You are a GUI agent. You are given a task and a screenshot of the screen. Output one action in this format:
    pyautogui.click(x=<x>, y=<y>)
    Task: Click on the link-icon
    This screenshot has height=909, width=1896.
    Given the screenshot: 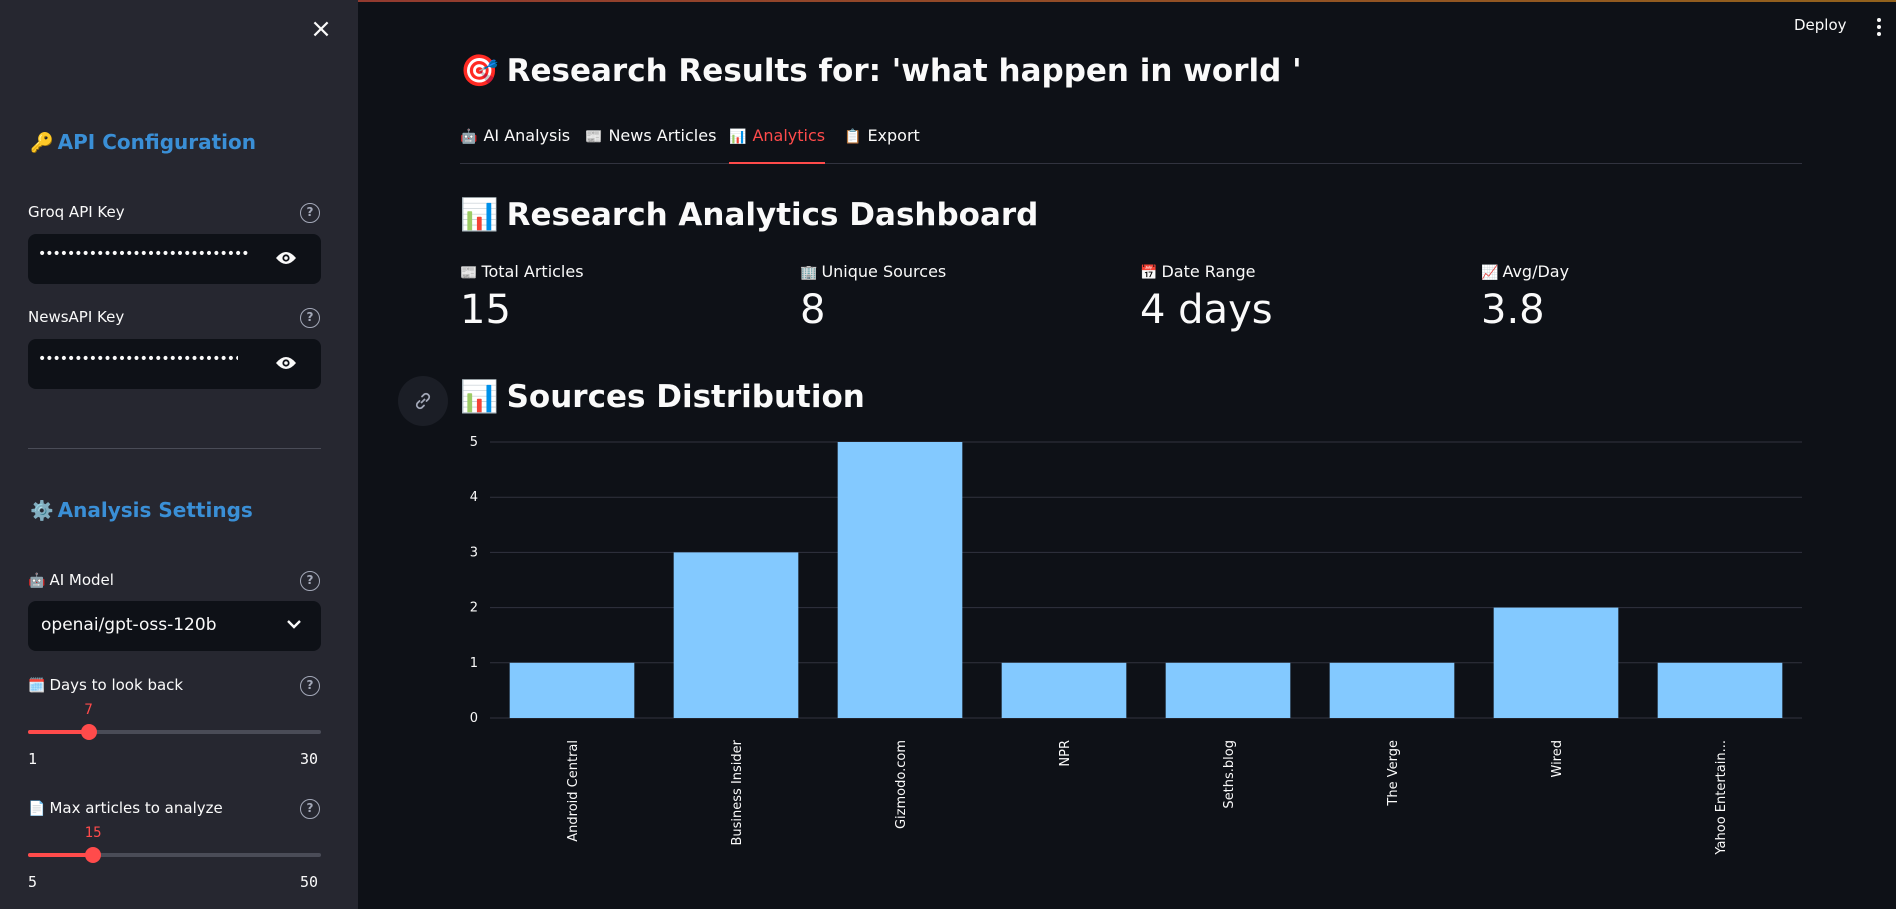 What is the action you would take?
    pyautogui.click(x=423, y=401)
    